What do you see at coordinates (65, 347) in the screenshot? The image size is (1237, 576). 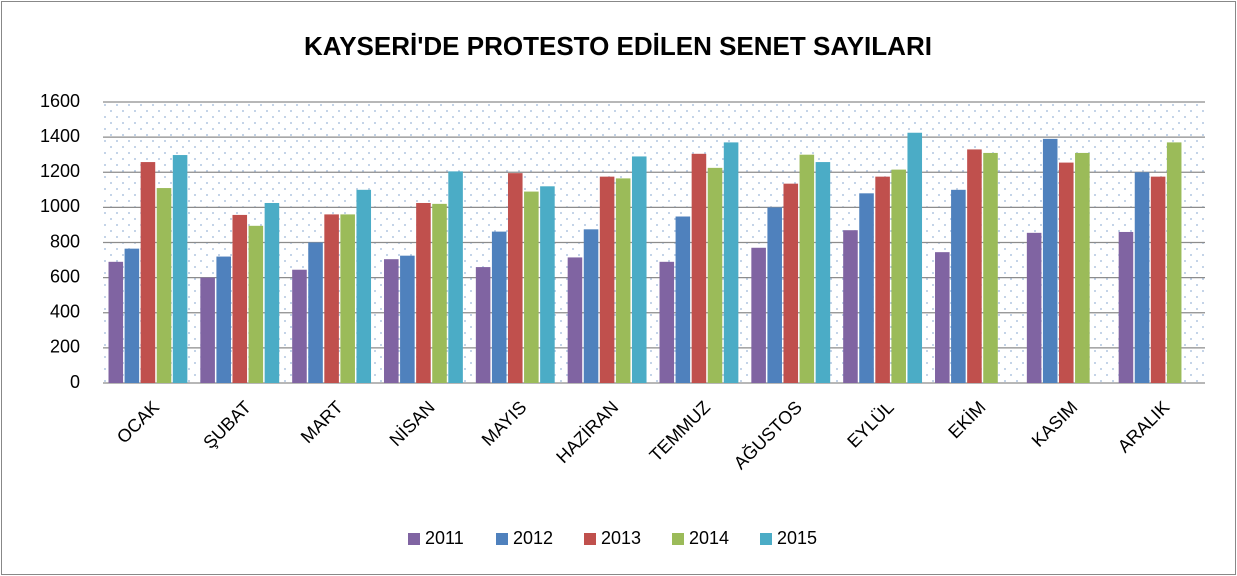 I see `y-tick-label: 200` at bounding box center [65, 347].